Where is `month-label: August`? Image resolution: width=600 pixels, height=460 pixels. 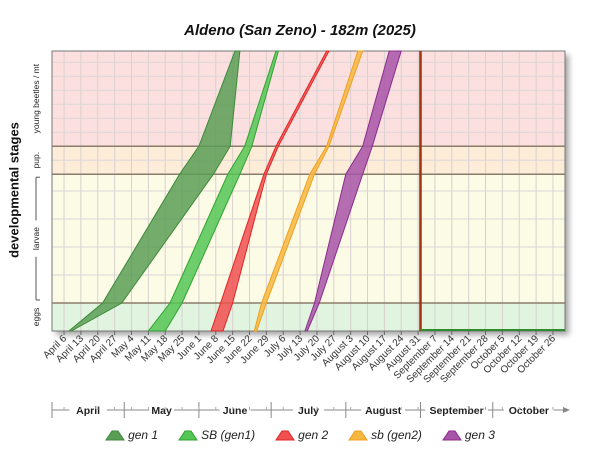
month-label: August is located at coordinates (383, 411).